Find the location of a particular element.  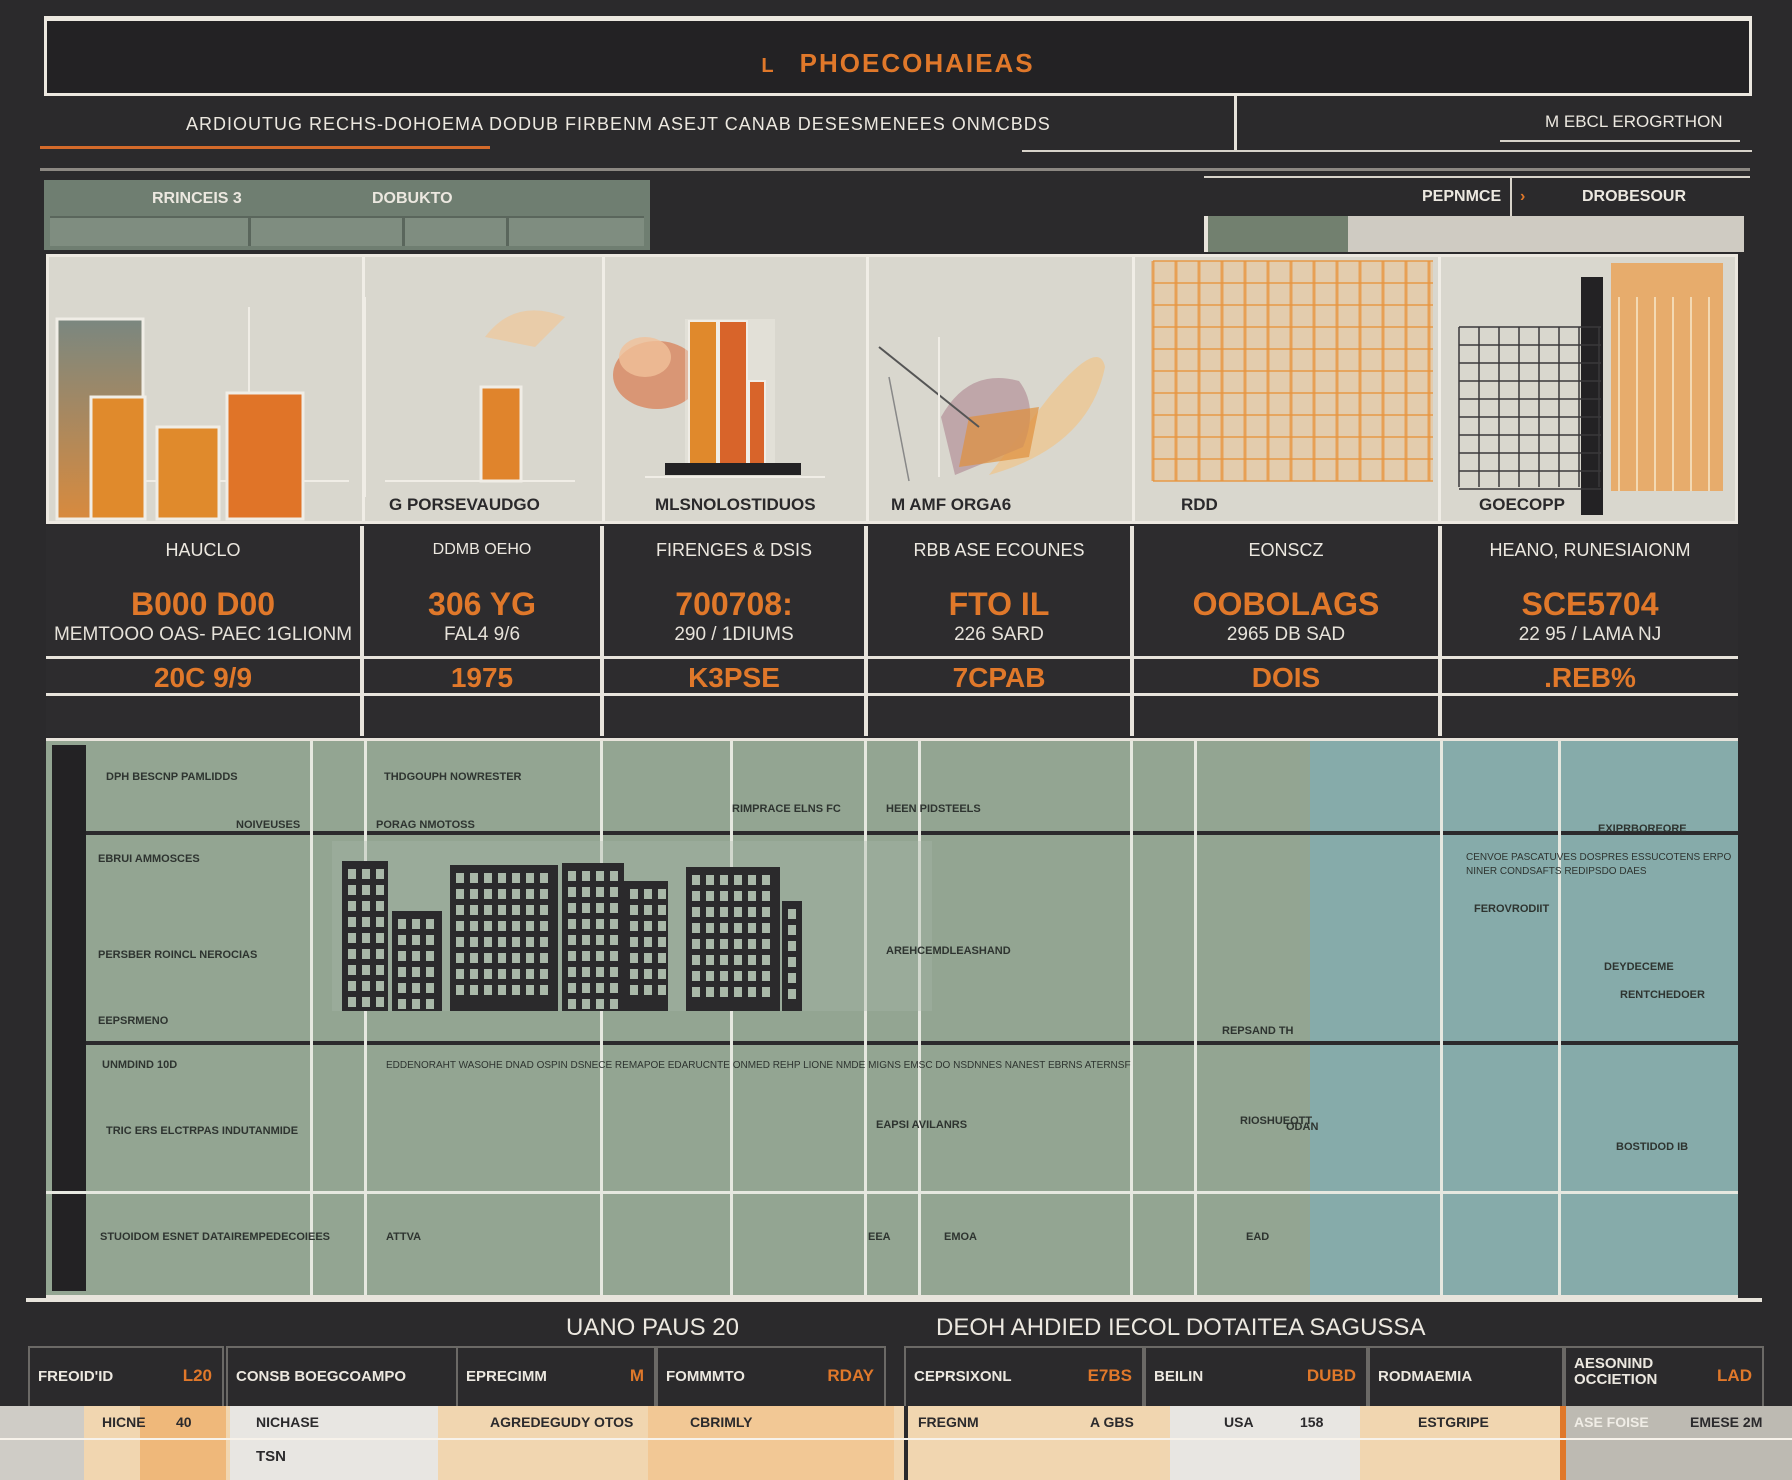

tab-right-2: DROBESOUR is located at coordinates (1634, 196).